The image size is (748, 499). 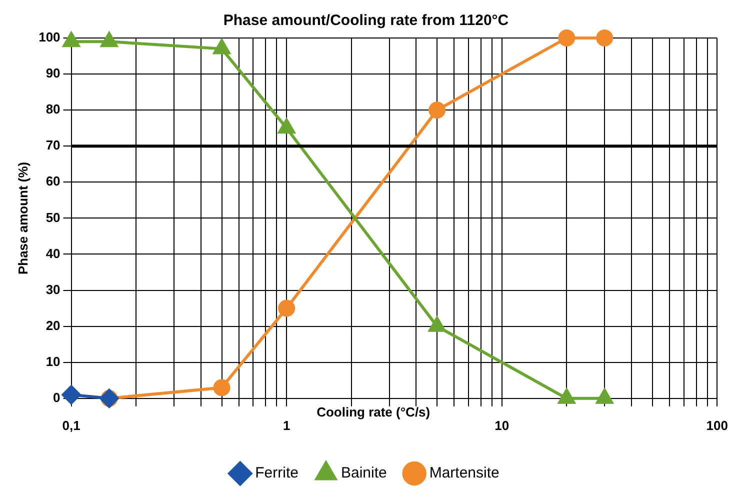 What do you see at coordinates (502, 425) in the screenshot?
I see `x-tick-label: 10` at bounding box center [502, 425].